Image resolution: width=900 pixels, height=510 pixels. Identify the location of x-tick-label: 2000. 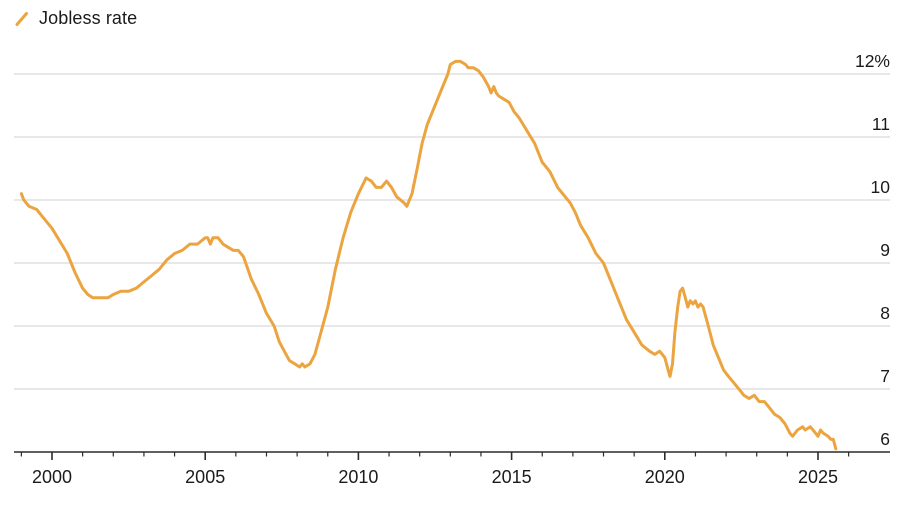
(52, 477).